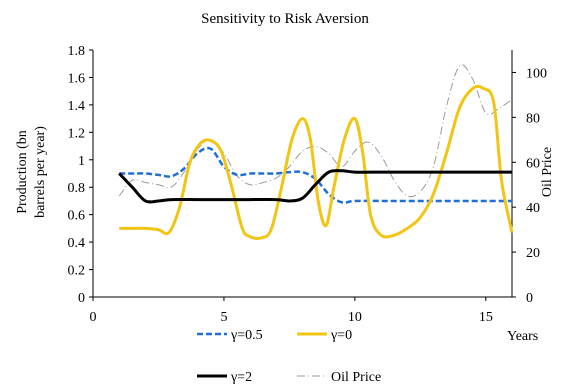  What do you see at coordinates (285, 19) in the screenshot?
I see `chart-title: Sensitivity to Risk Aversion` at bounding box center [285, 19].